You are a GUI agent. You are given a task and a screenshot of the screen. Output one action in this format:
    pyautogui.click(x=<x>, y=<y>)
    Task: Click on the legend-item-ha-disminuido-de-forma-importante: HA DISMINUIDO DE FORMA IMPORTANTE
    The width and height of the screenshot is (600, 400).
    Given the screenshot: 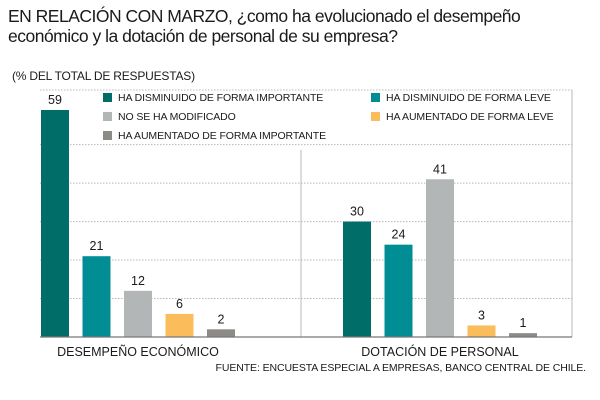 What is the action you would take?
    pyautogui.click(x=213, y=98)
    